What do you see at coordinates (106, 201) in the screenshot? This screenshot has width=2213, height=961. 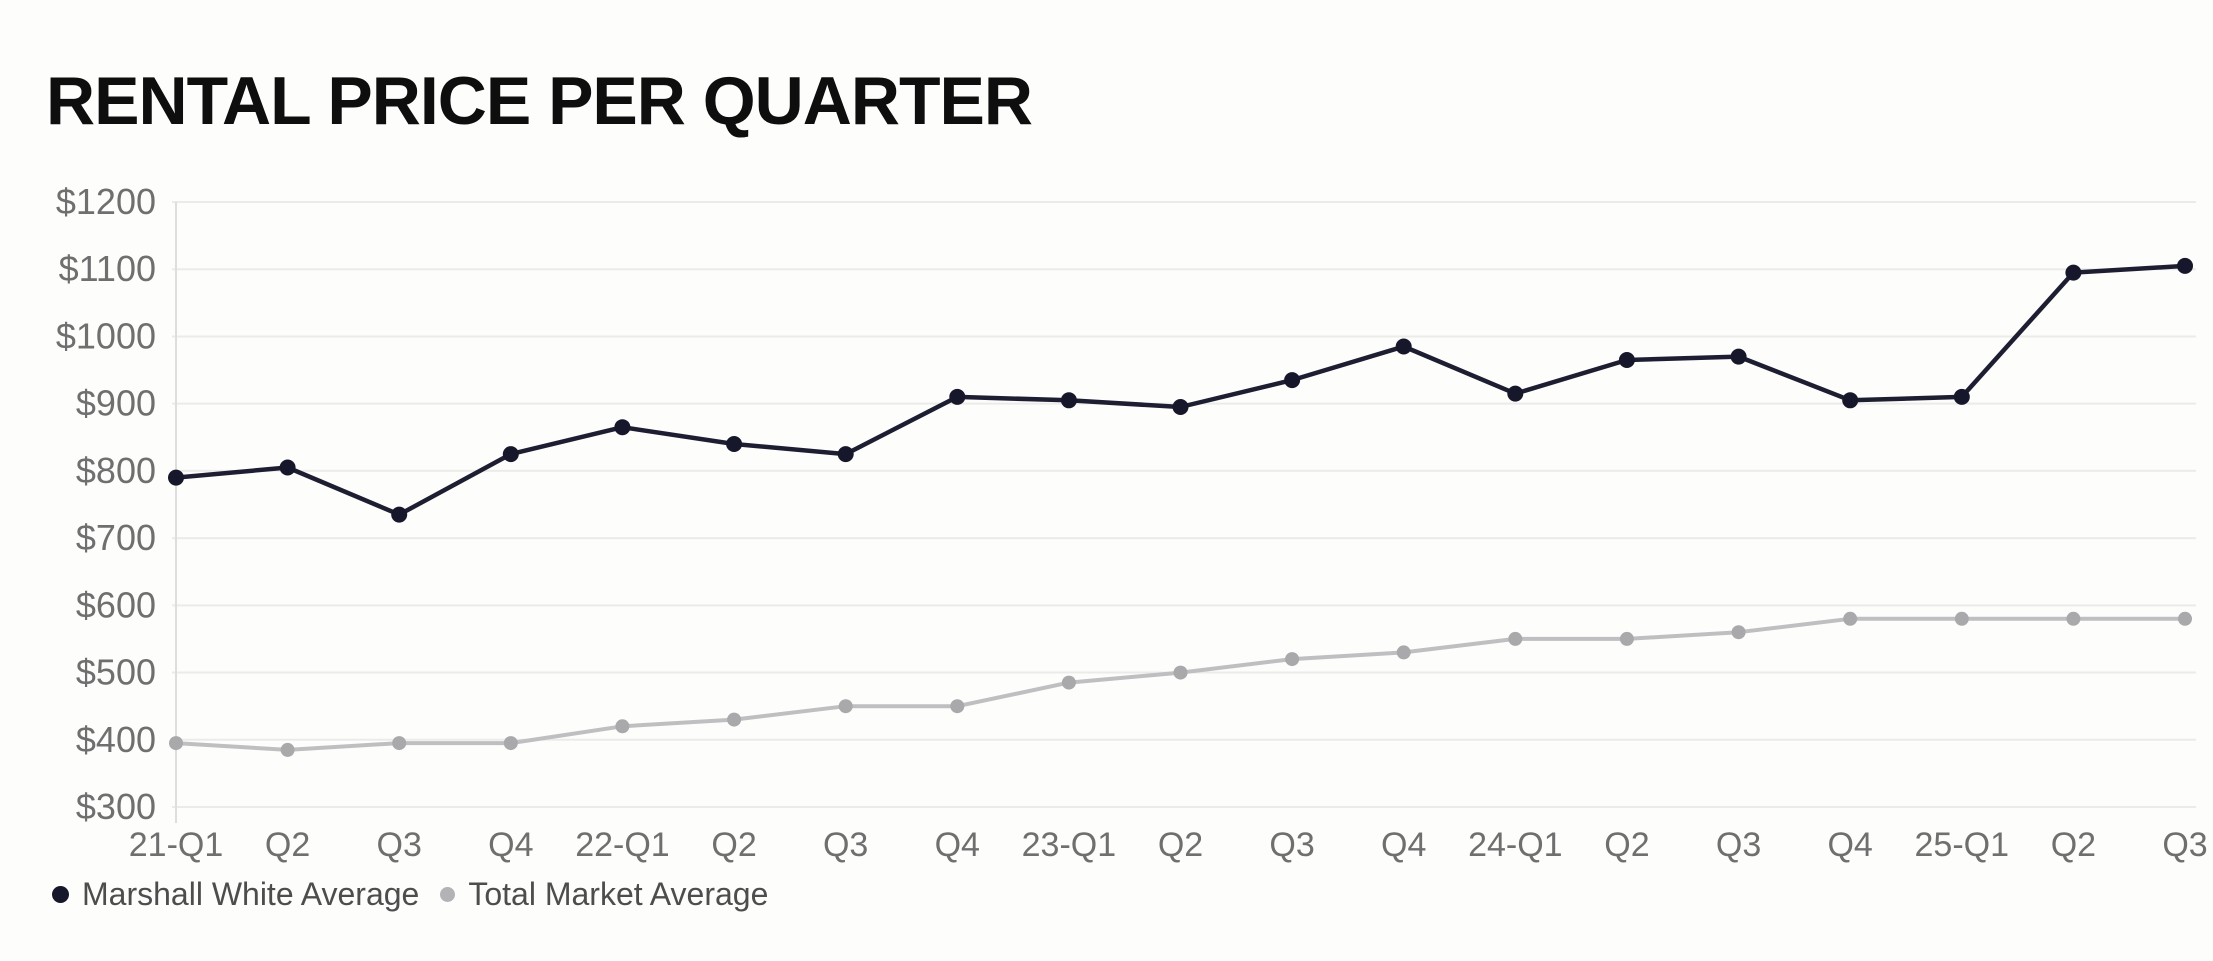 I see `y-axis-tick-label: $1200` at bounding box center [106, 201].